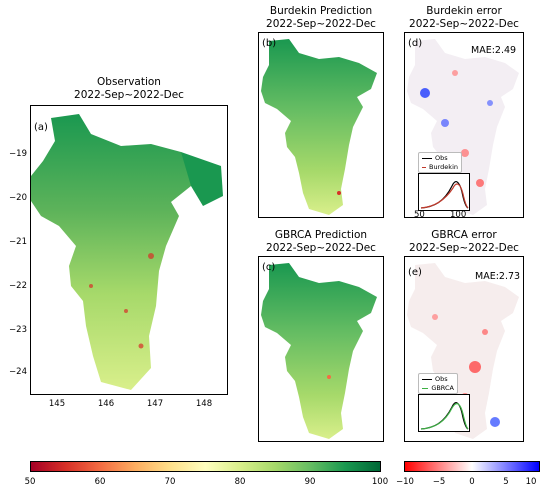 This screenshot has width=550, height=503. Describe the element at coordinates (18, 330) in the screenshot. I see `y-tick: −23` at that location.